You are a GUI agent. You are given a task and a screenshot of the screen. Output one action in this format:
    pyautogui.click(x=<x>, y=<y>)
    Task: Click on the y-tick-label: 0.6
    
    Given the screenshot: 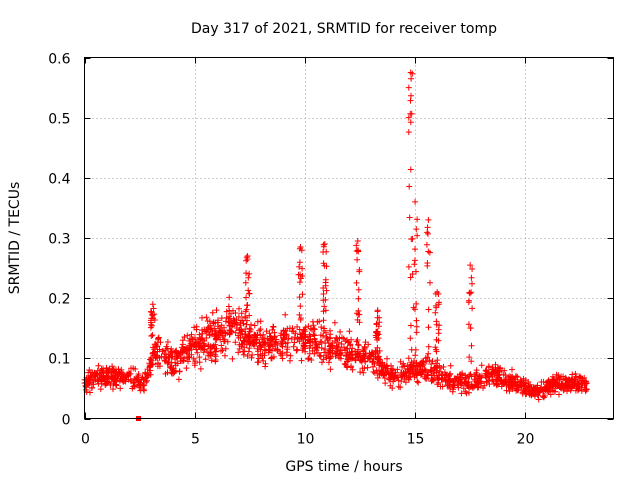 What is the action you would take?
    pyautogui.click(x=59, y=60)
    